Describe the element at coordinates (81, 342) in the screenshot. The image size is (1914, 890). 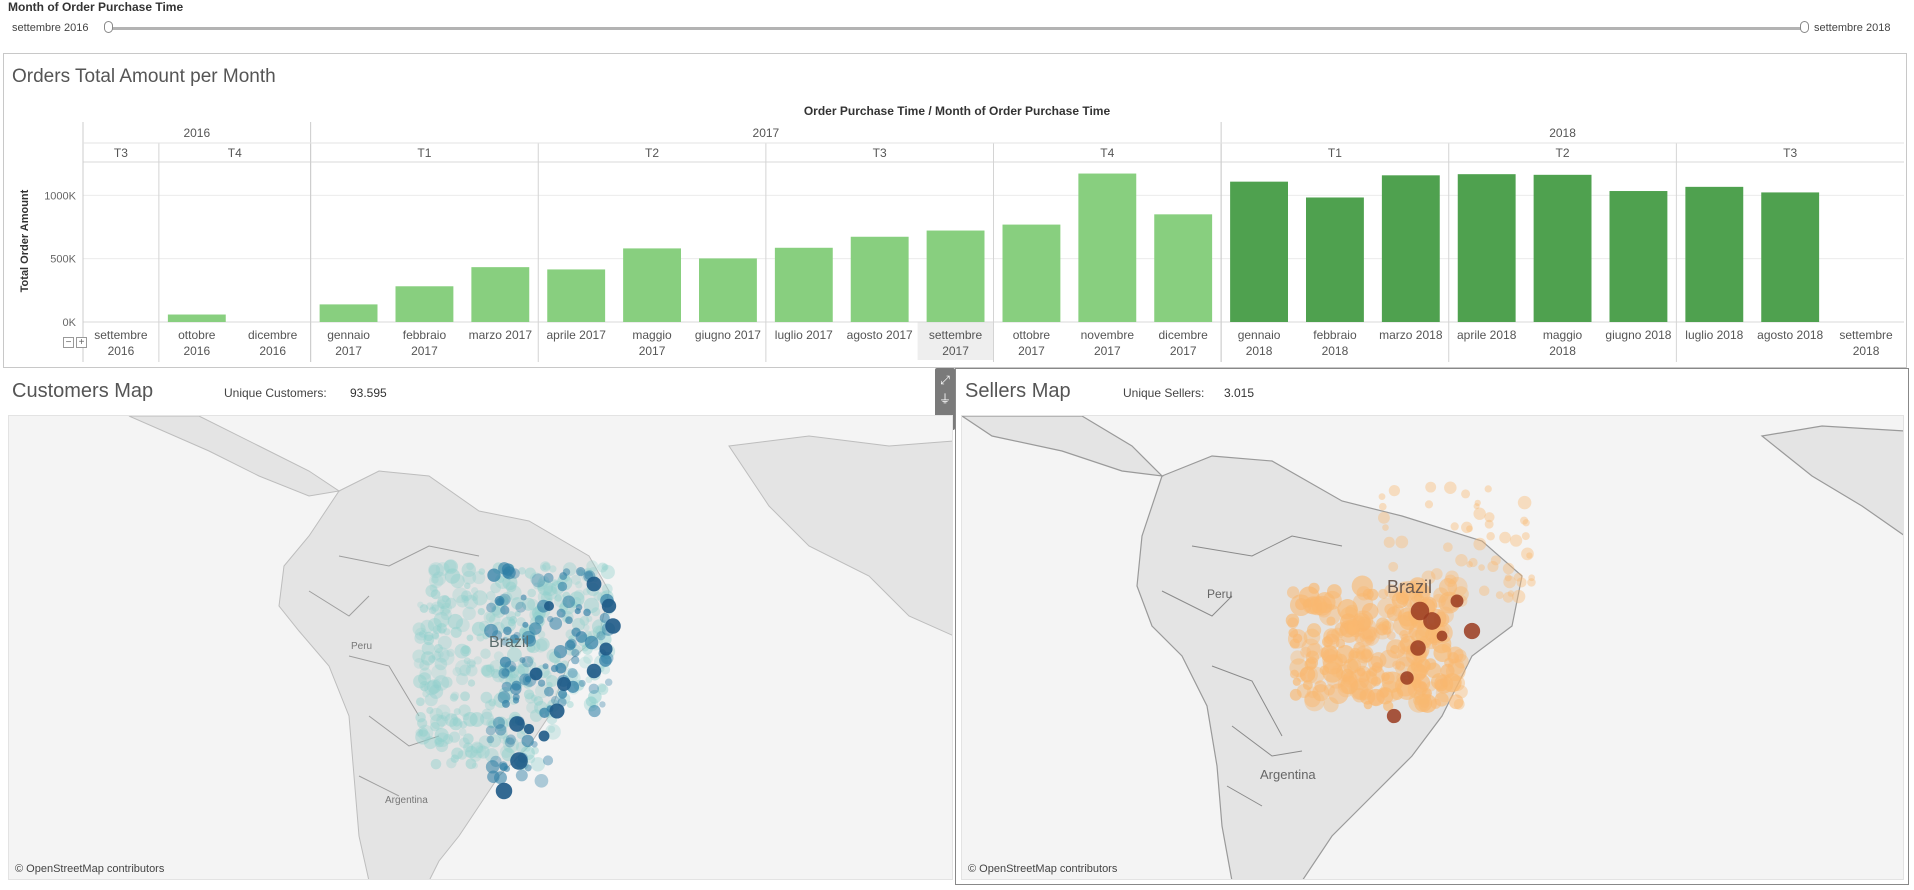
I see `expand-icon: +` at that location.